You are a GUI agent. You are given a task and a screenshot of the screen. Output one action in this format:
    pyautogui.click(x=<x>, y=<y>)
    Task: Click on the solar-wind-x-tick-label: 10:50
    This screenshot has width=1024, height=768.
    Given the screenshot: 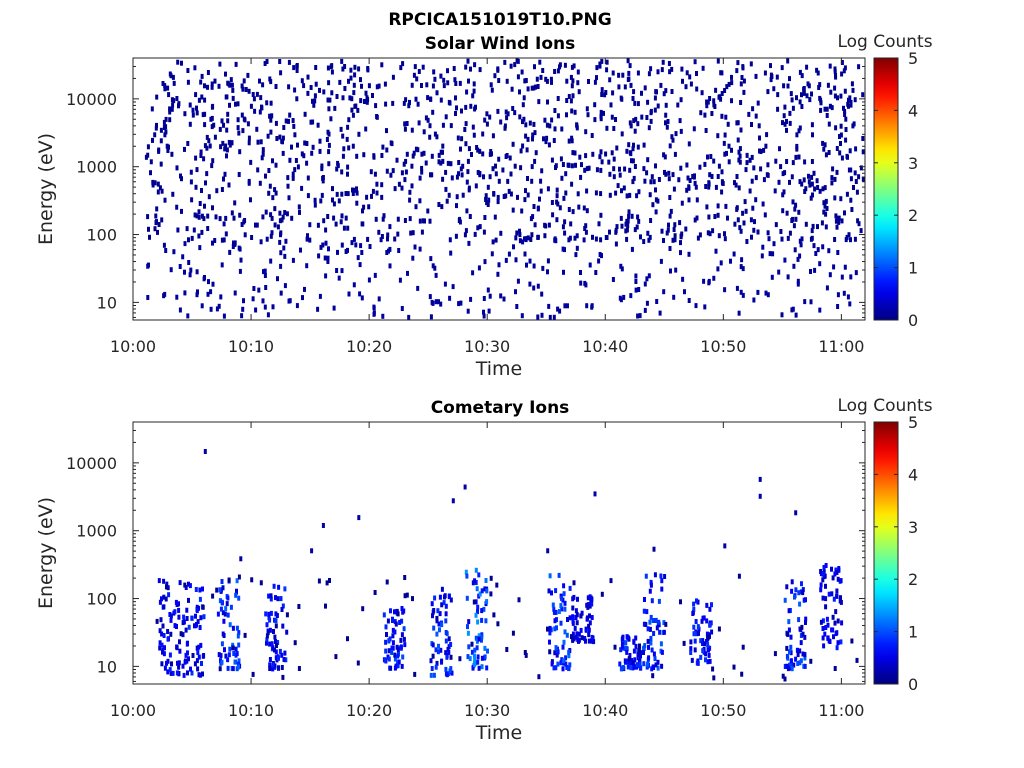 What is the action you would take?
    pyautogui.click(x=723, y=346)
    